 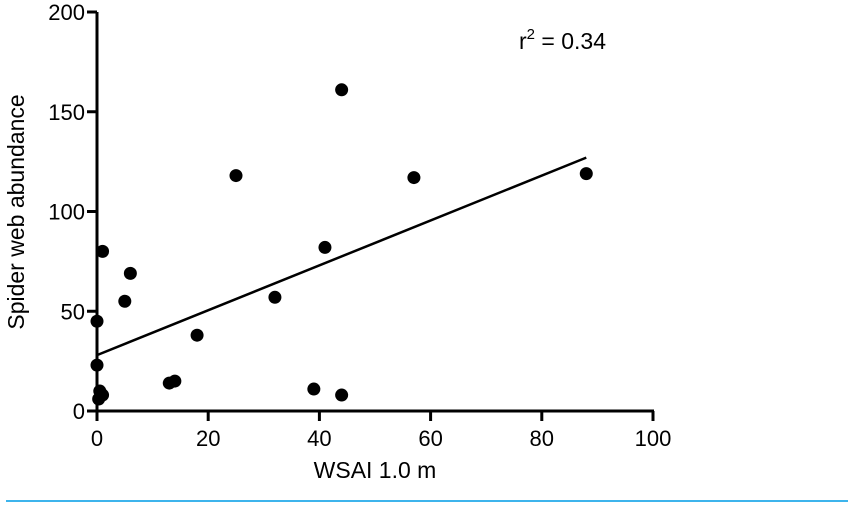 I want to click on x-tick-label: 60, so click(x=430, y=438).